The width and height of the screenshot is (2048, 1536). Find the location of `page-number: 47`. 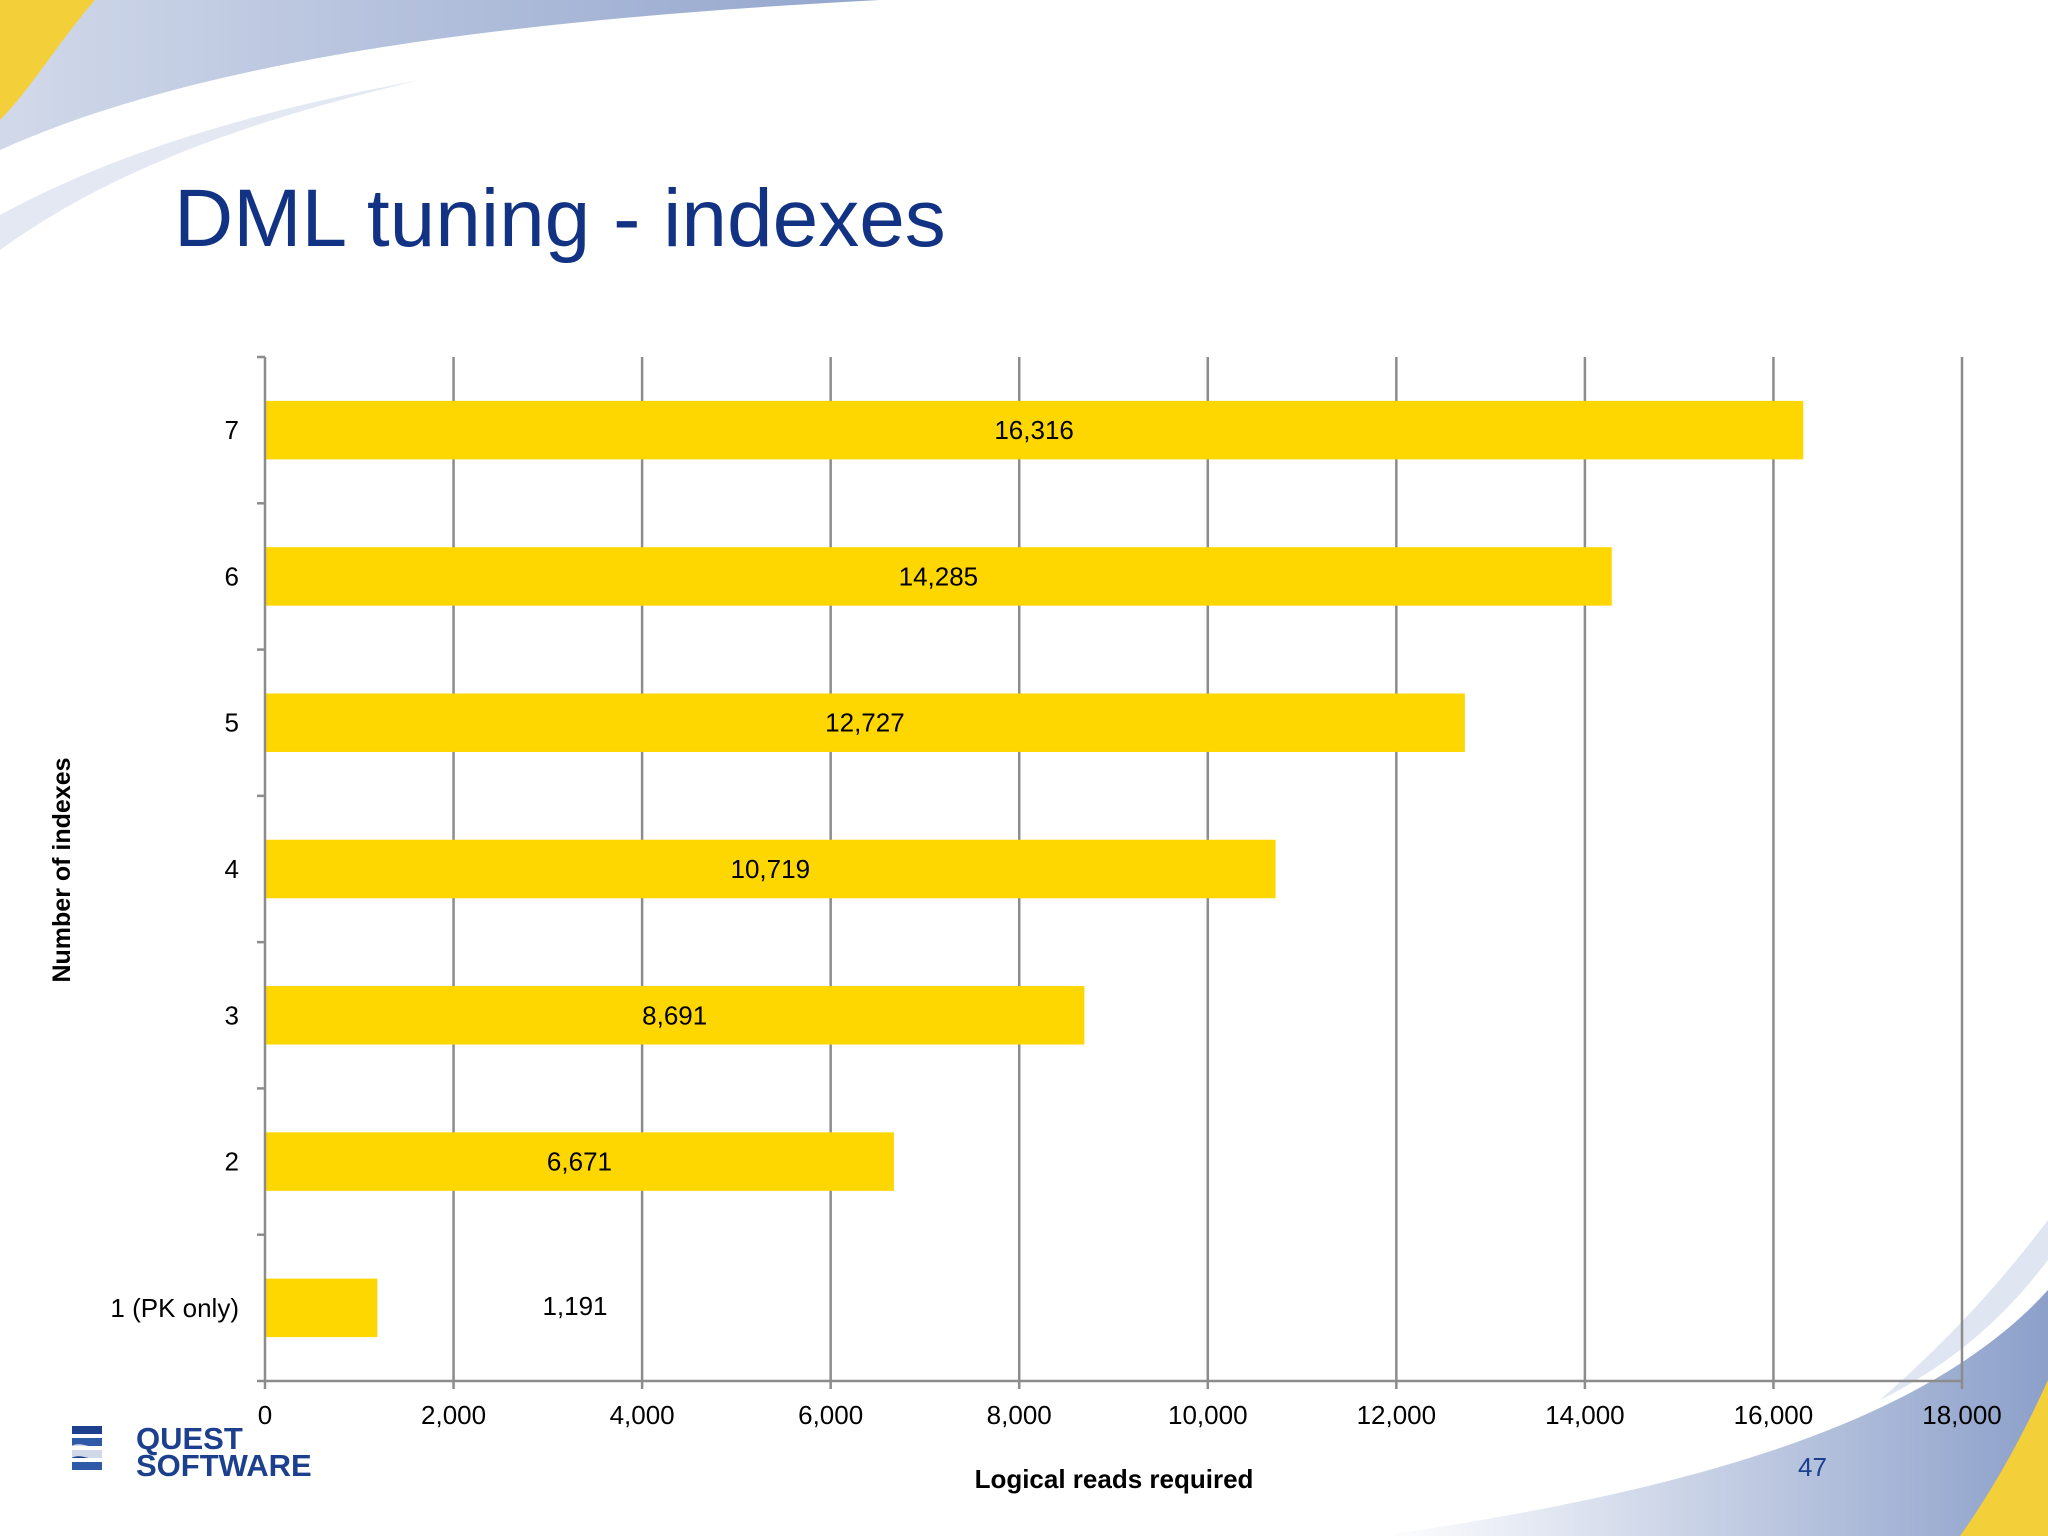

page-number: 47 is located at coordinates (1812, 1467).